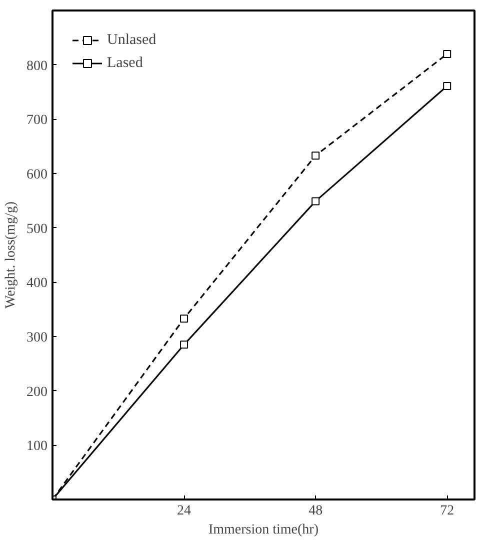  I want to click on x-axis-title: Immersion time(hr), so click(263, 530).